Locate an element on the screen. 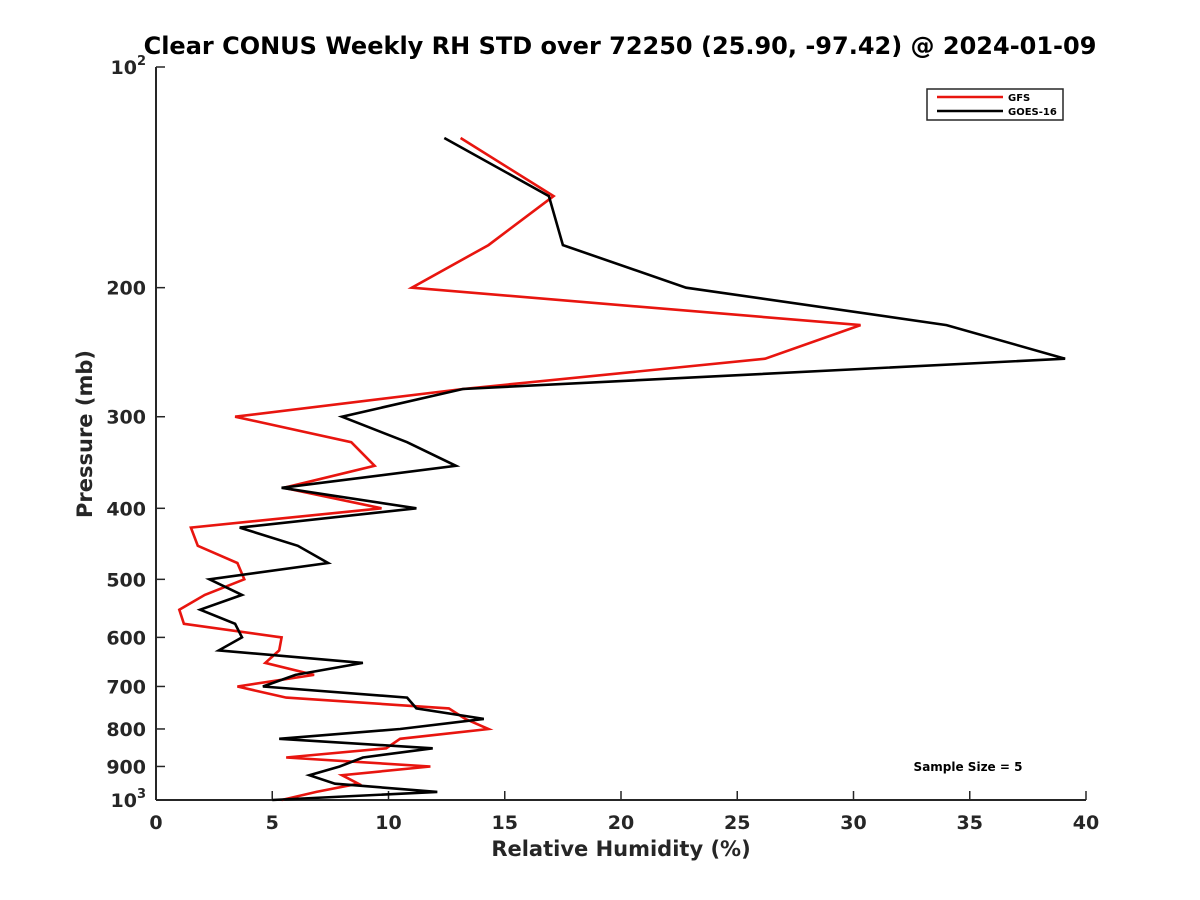  legend-label-gfs: GFS is located at coordinates (1019, 98).